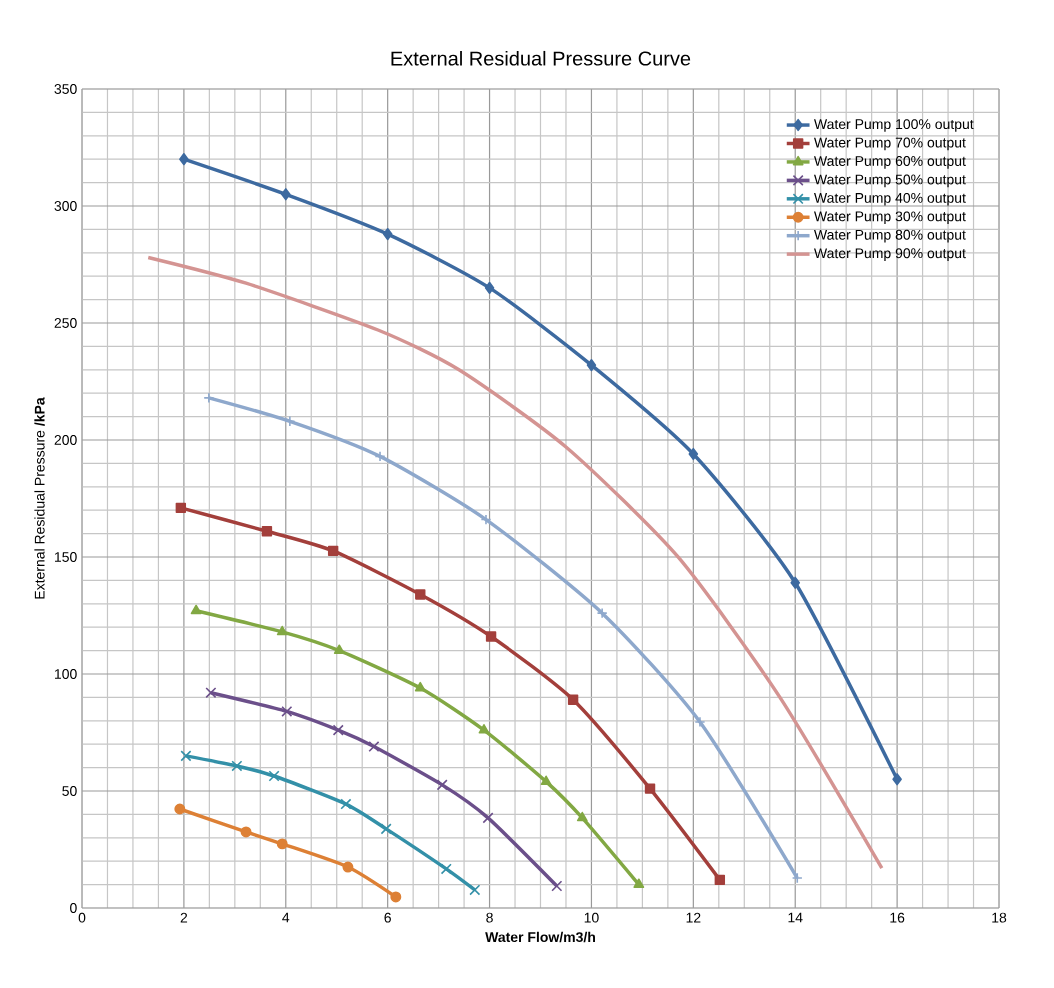  I want to click on legend-label: Water Pump 90% output, so click(890, 254).